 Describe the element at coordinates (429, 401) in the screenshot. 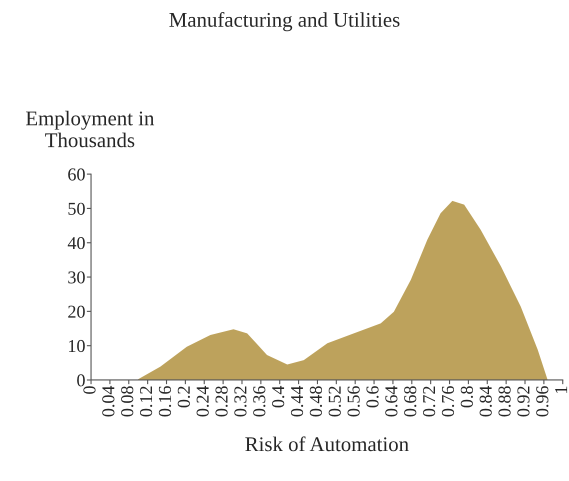

I see `x-tick-label: 0.72` at that location.